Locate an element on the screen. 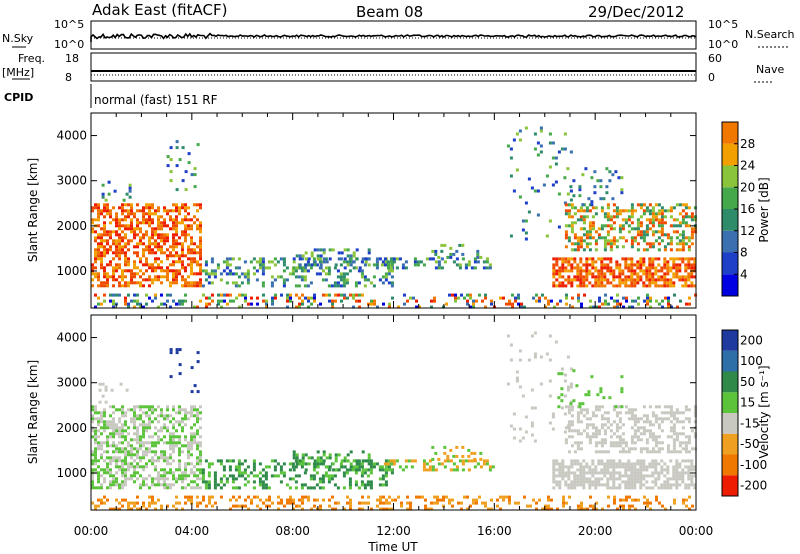  vel-ytick-label: 1000 is located at coordinates (71, 473).